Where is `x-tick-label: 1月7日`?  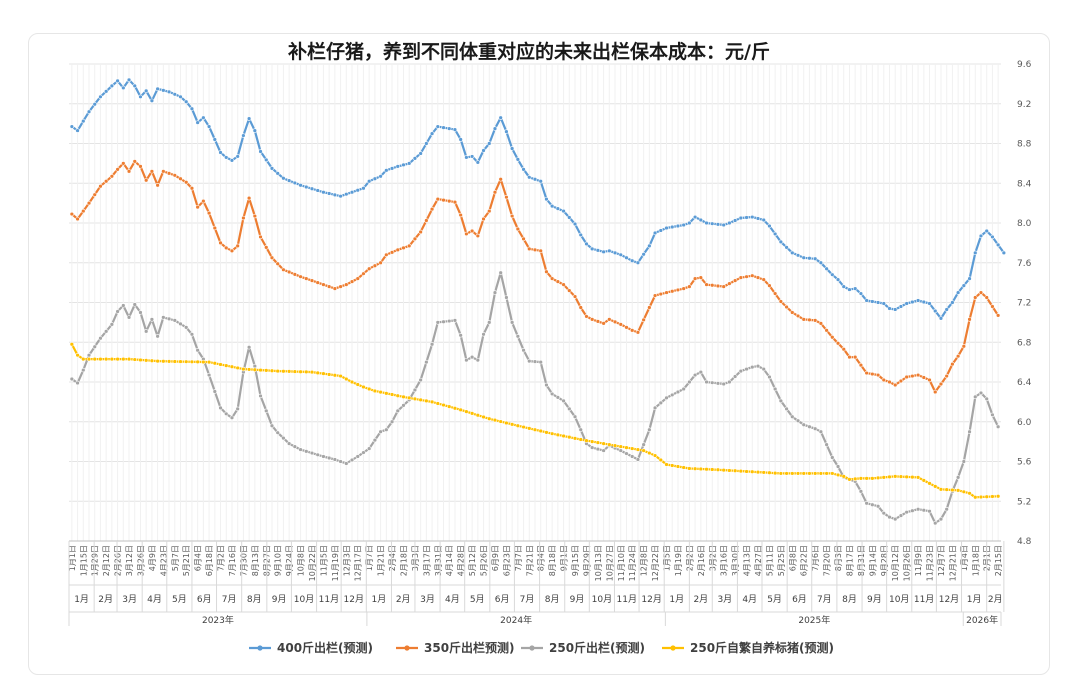
x-tick-label: 1月7日 is located at coordinates (369, 558).